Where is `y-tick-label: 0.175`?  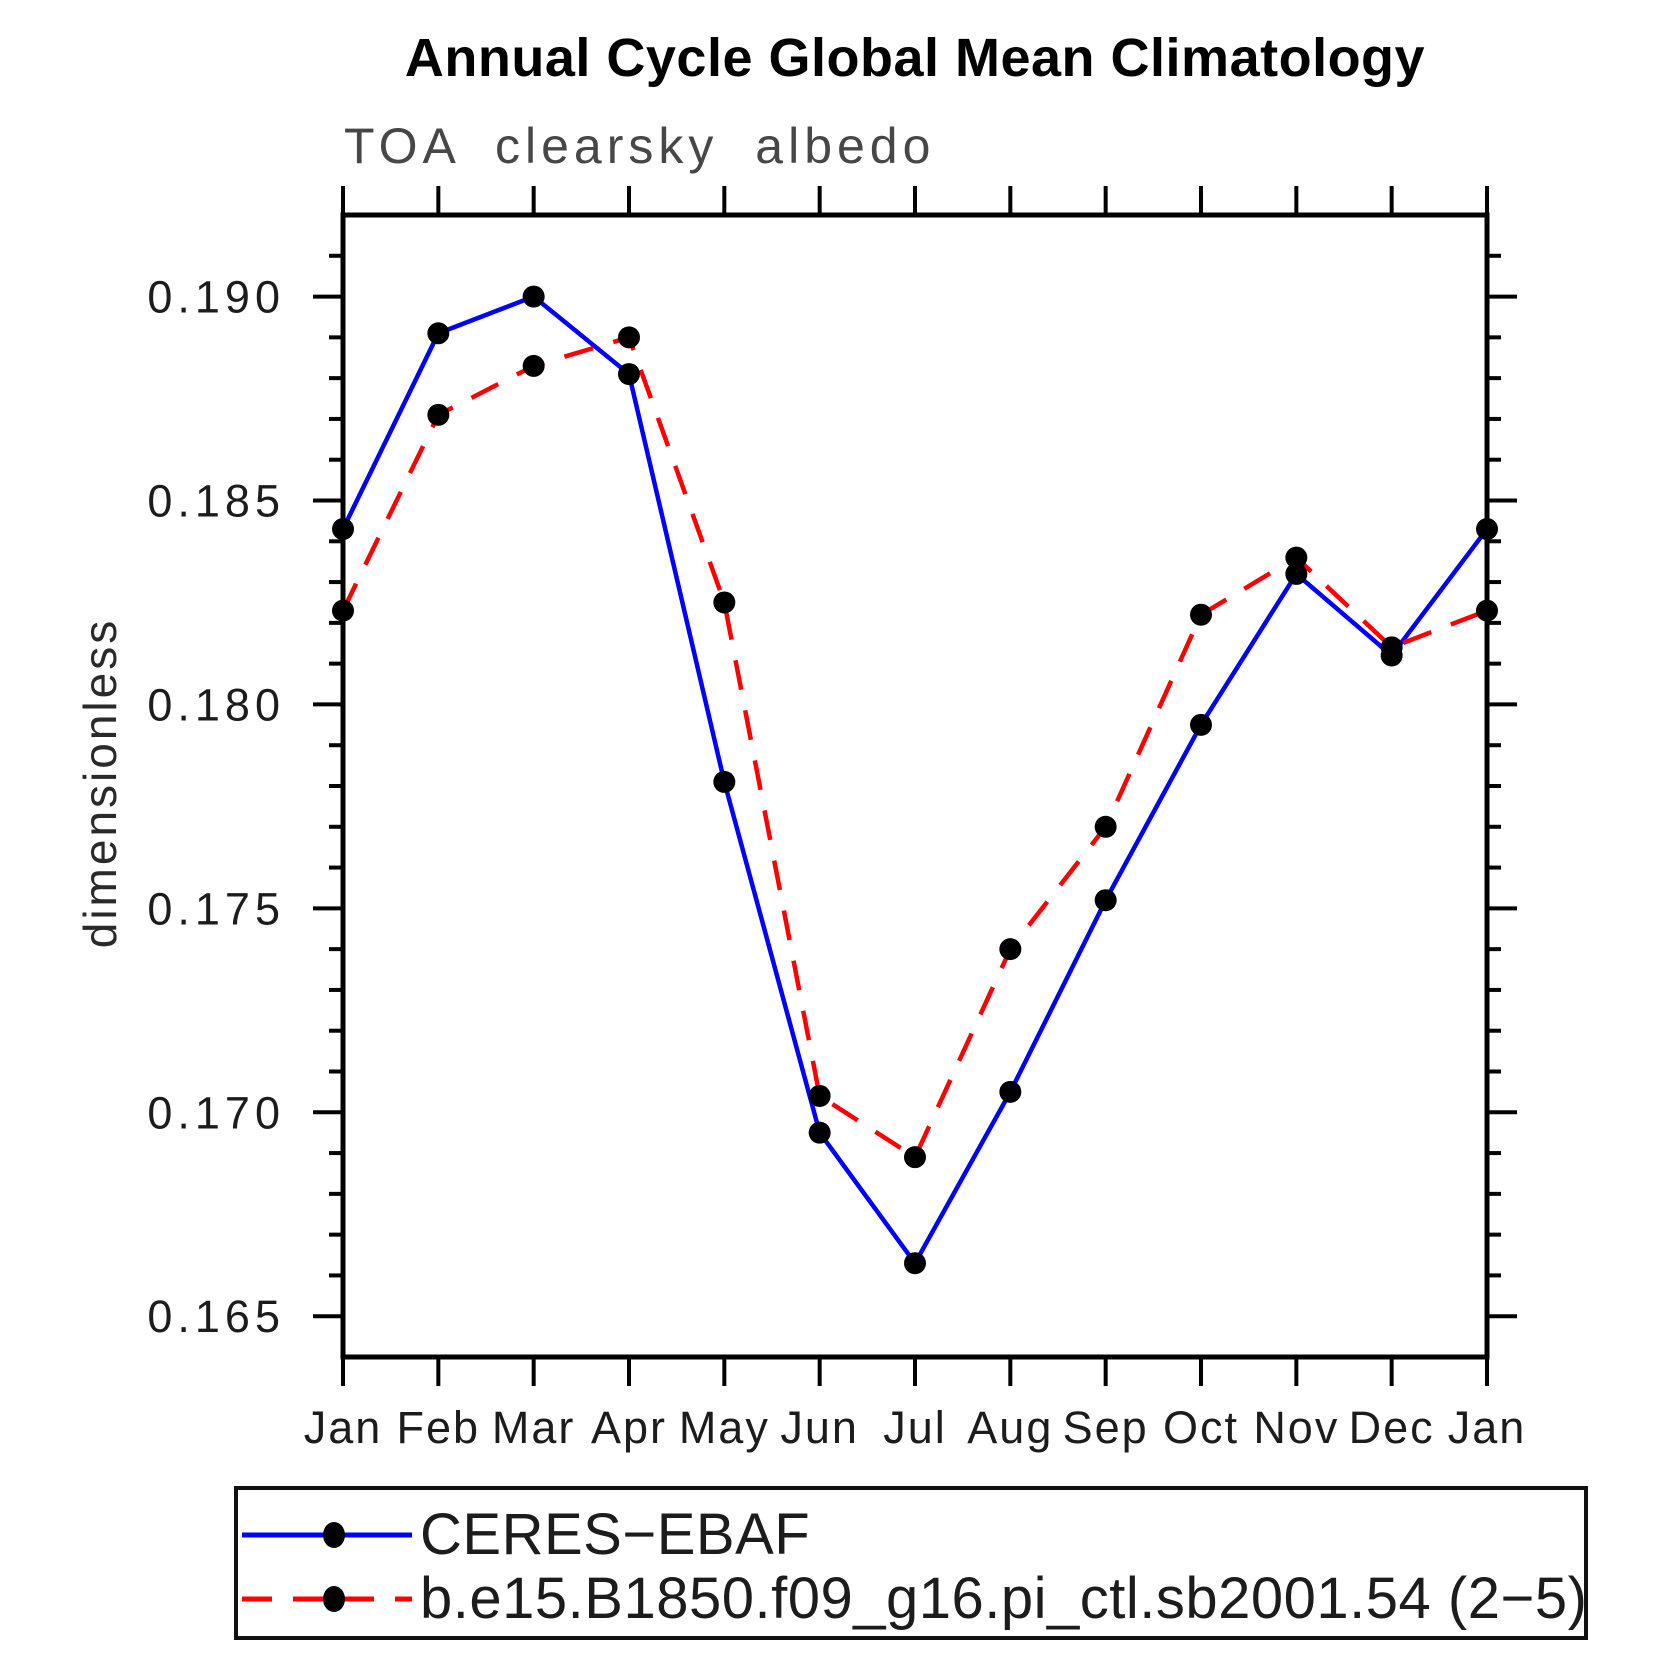
y-tick-label: 0.175 is located at coordinates (216, 908).